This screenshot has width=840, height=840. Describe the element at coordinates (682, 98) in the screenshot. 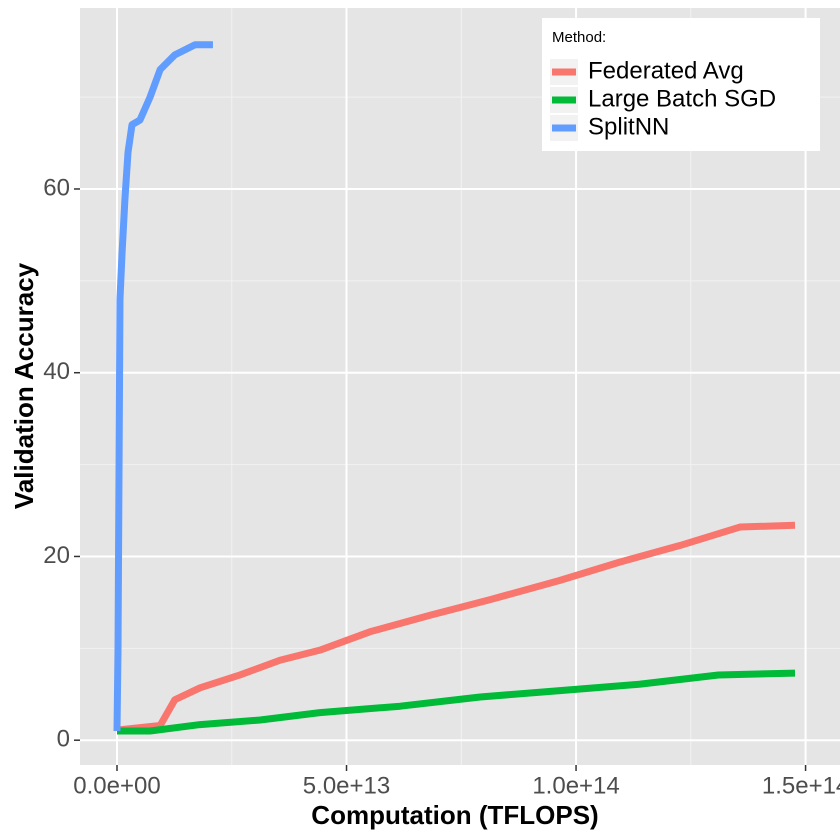

I see `legend-label: Large Batch SGD` at that location.